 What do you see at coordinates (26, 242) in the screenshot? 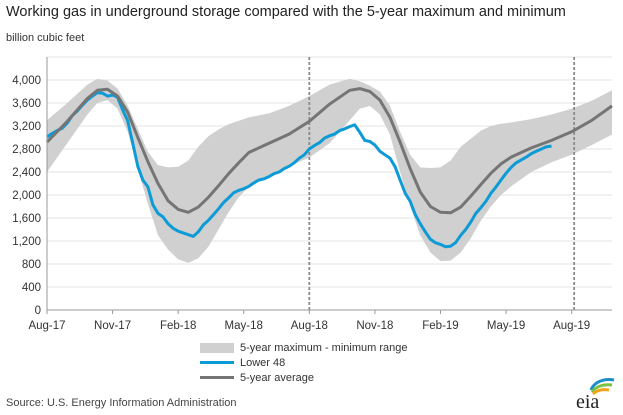
I see `y-tick-label: 1,200` at bounding box center [26, 242].